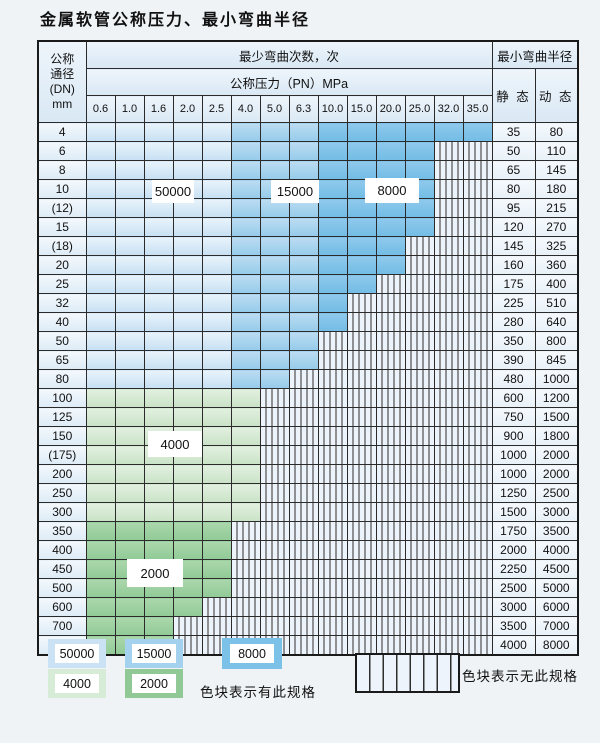 The width and height of the screenshot is (600, 743). What do you see at coordinates (62, 512) in the screenshot?
I see `dn-cell: 300` at bounding box center [62, 512].